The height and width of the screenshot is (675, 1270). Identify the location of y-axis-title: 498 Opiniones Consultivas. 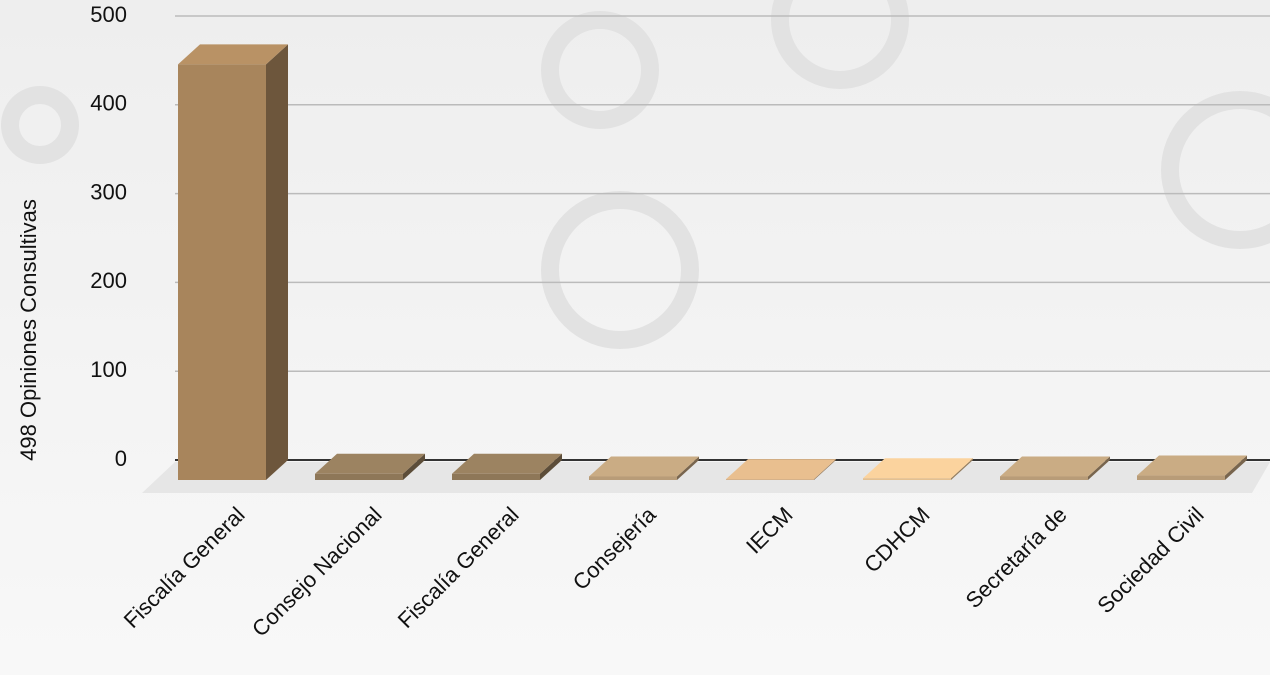
(28, 330).